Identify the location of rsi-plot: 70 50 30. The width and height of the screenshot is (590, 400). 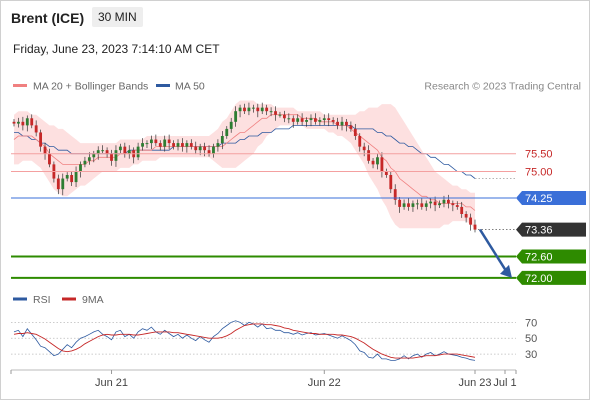
(274, 339).